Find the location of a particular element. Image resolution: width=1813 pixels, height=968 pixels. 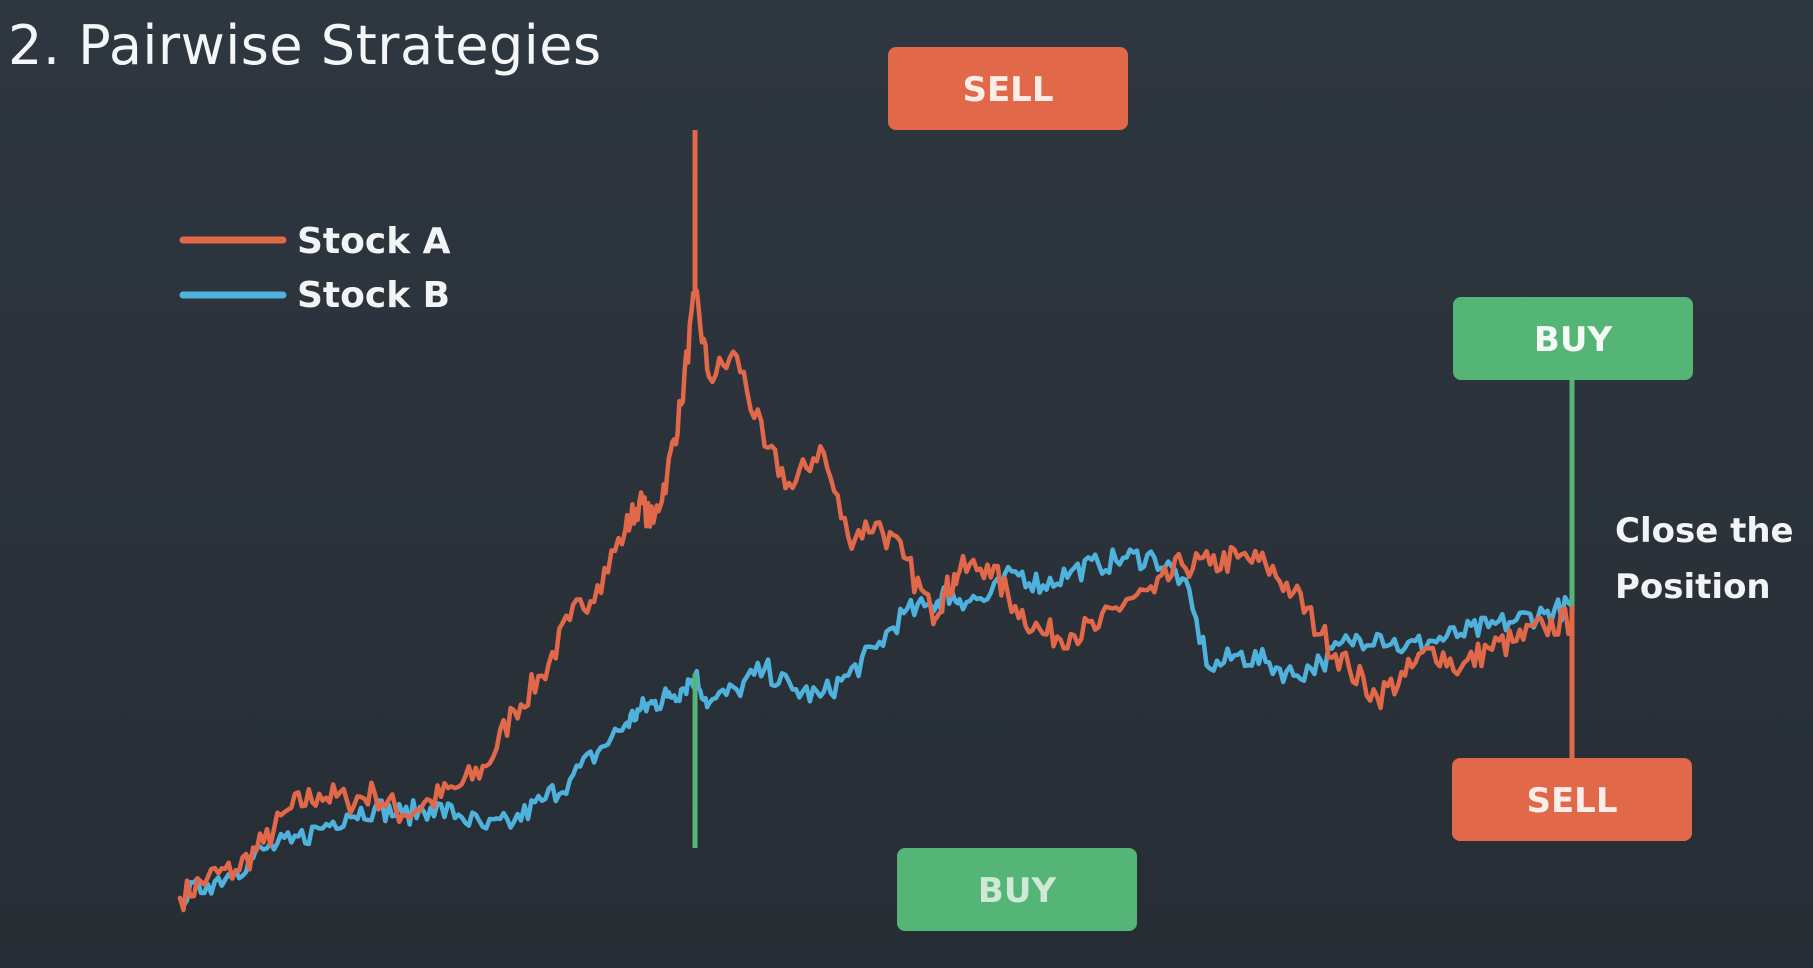

sell-top-label: SELL is located at coordinates (1007, 90).